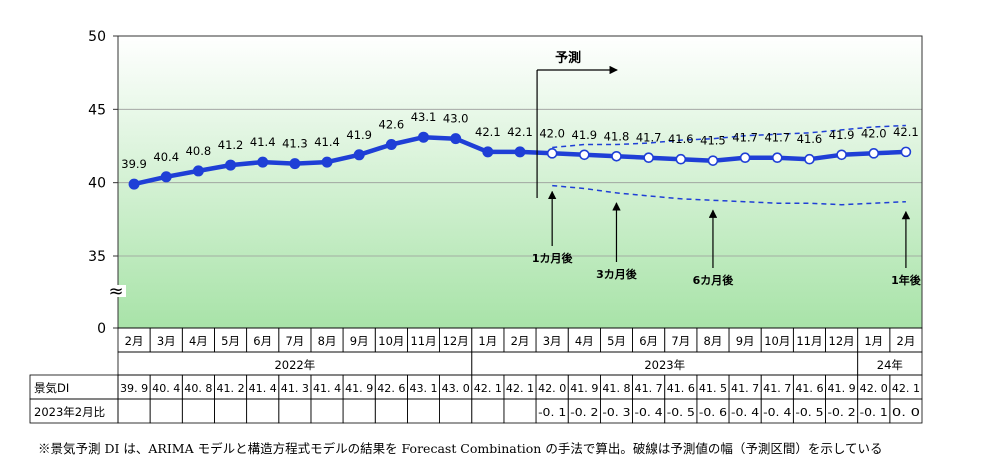  Describe the element at coordinates (714, 280) in the screenshot. I see `horizon-label: 6カ月後` at that location.